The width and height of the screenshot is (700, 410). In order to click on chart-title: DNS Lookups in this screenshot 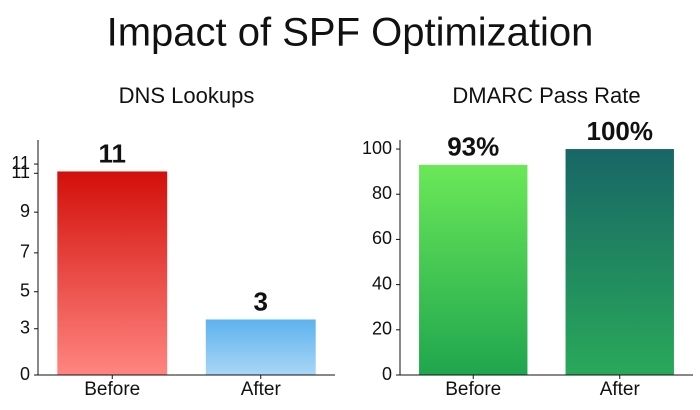, I will do `click(187, 95)`.